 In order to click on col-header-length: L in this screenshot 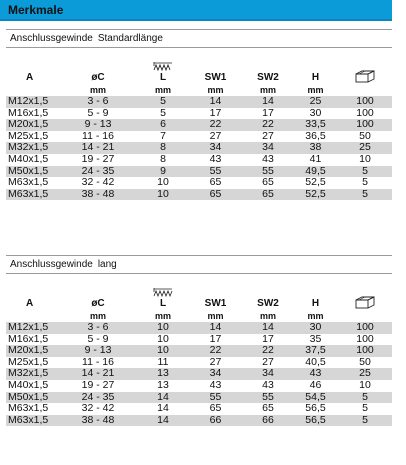, I will do `click(163, 72)`.